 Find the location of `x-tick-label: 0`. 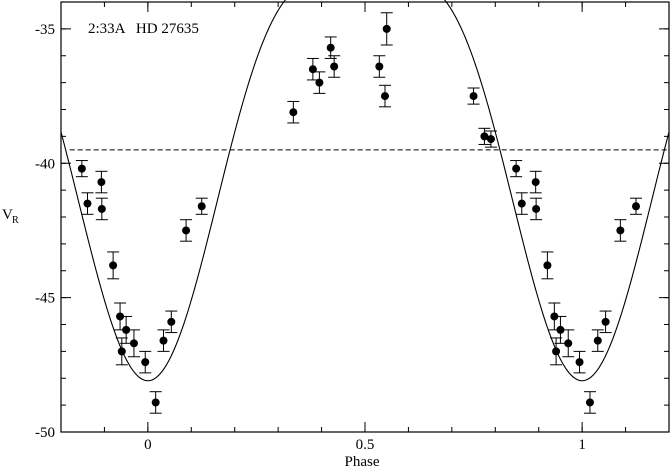

x-tick-label: 0 is located at coordinates (148, 445).